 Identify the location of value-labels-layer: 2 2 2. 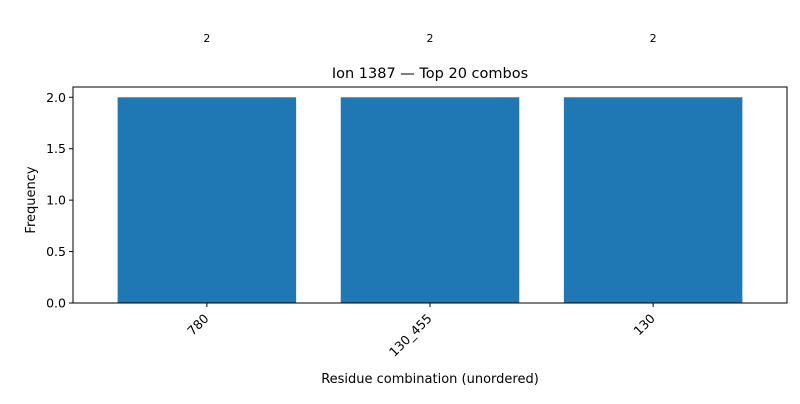
(429, 38).